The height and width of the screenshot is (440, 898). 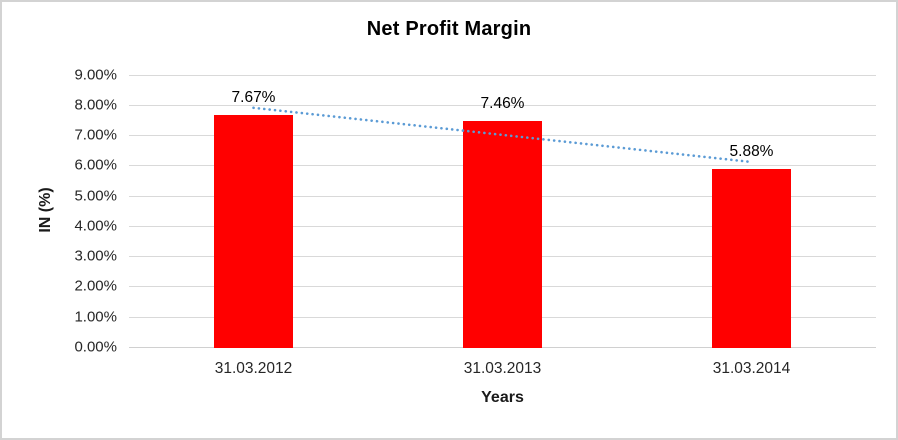 What do you see at coordinates (751, 368) in the screenshot?
I see `x-tick-label: 31.03.2014` at bounding box center [751, 368].